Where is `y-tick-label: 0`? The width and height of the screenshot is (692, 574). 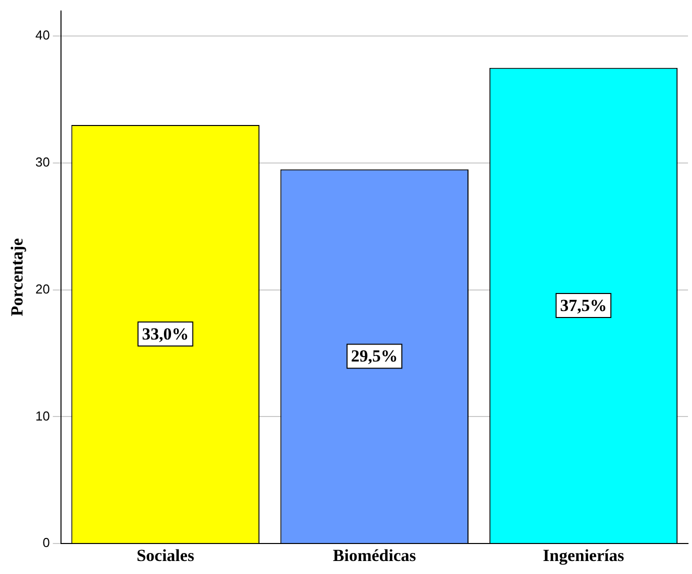 y-tick-label: 0 is located at coordinates (46, 542).